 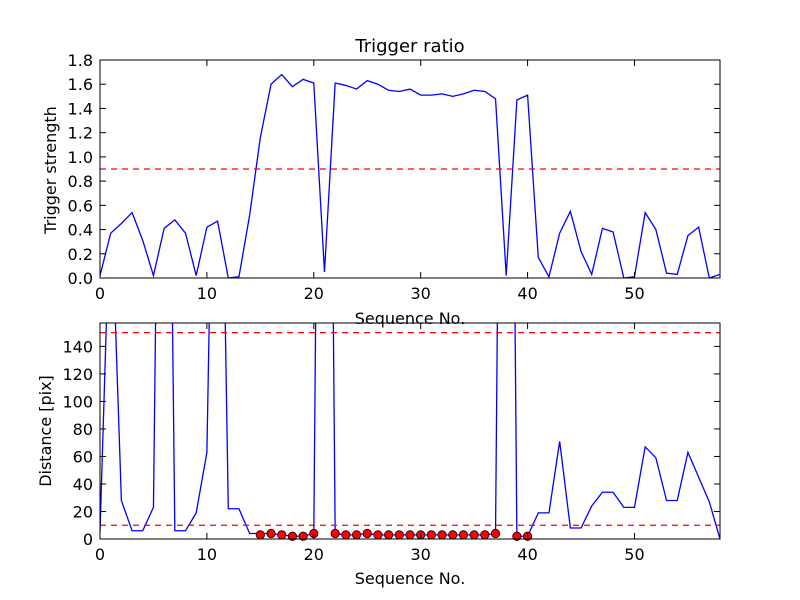 I want to click on y-tick-label: 1.0, so click(x=80, y=157).